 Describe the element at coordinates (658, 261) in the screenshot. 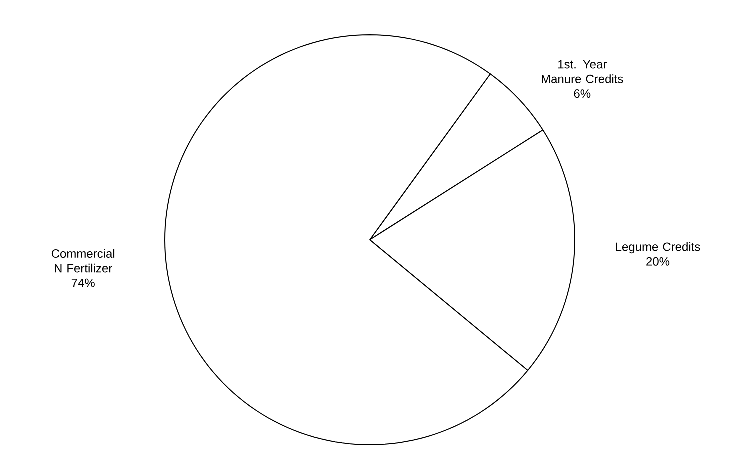

I see `data-label: 20%` at that location.